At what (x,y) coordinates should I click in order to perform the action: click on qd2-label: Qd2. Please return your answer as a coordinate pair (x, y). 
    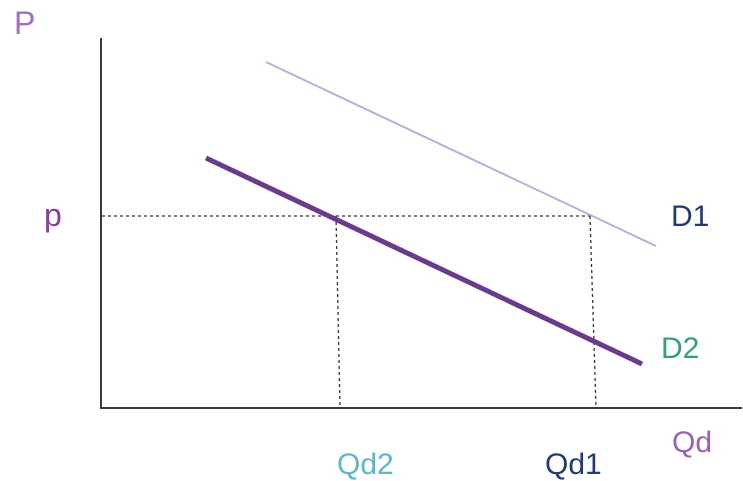
    Looking at the image, I should click on (365, 464).